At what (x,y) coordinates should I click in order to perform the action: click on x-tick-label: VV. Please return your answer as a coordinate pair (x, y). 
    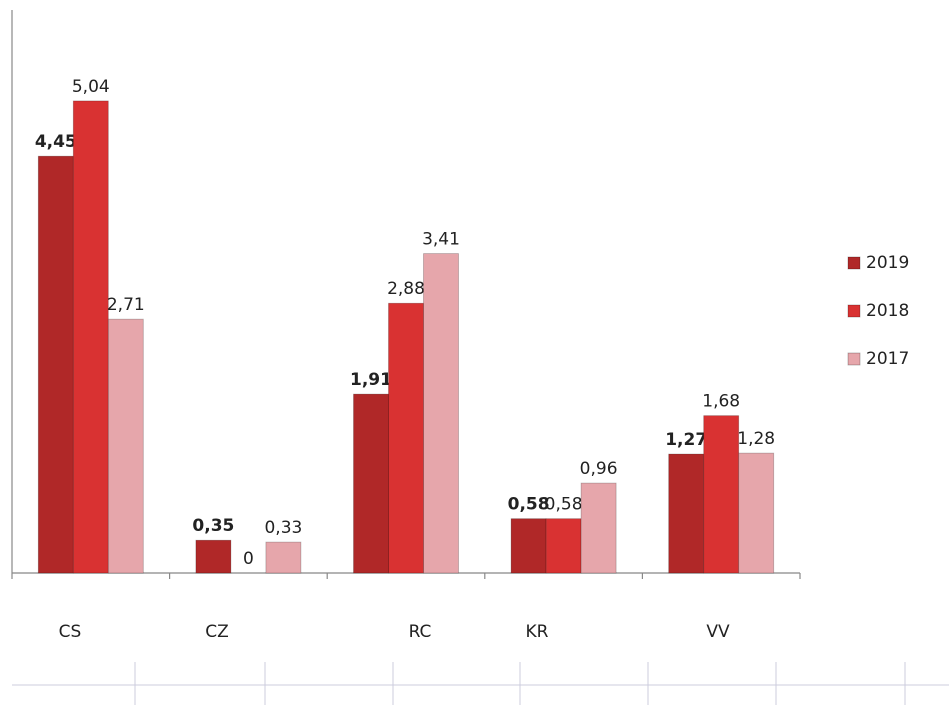
    Looking at the image, I should click on (718, 632).